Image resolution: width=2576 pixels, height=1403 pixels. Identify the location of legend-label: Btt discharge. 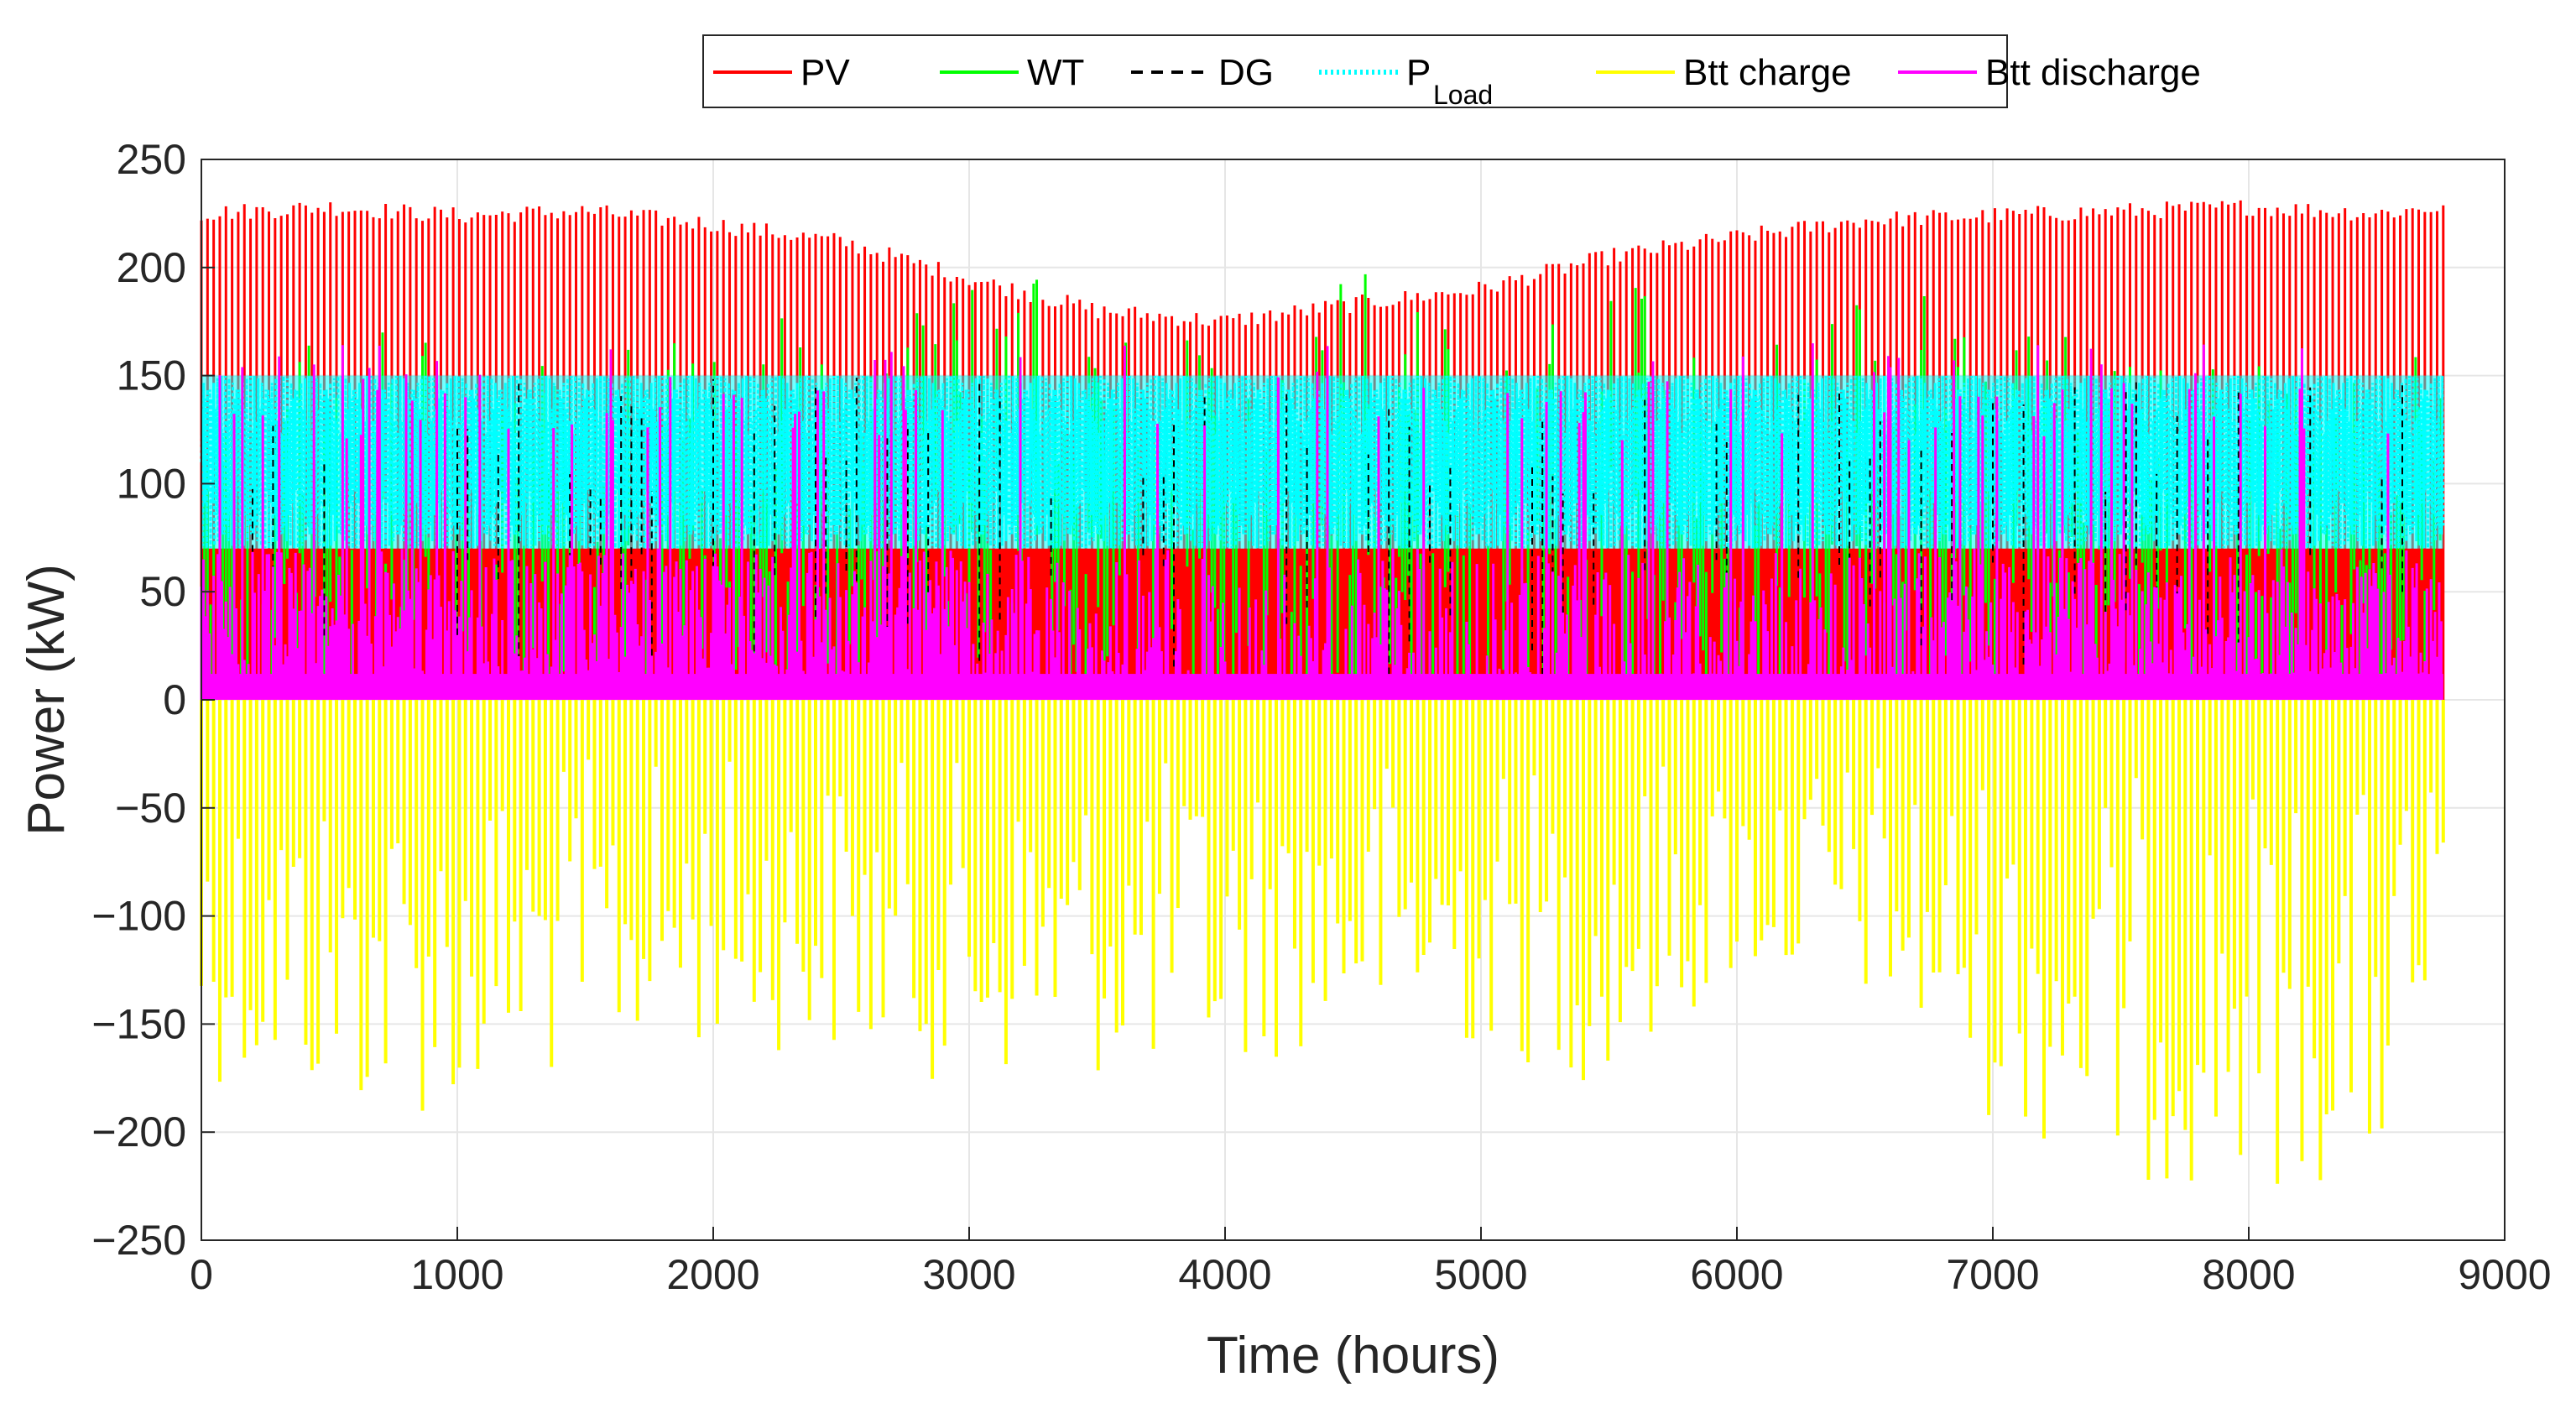
(2093, 72).